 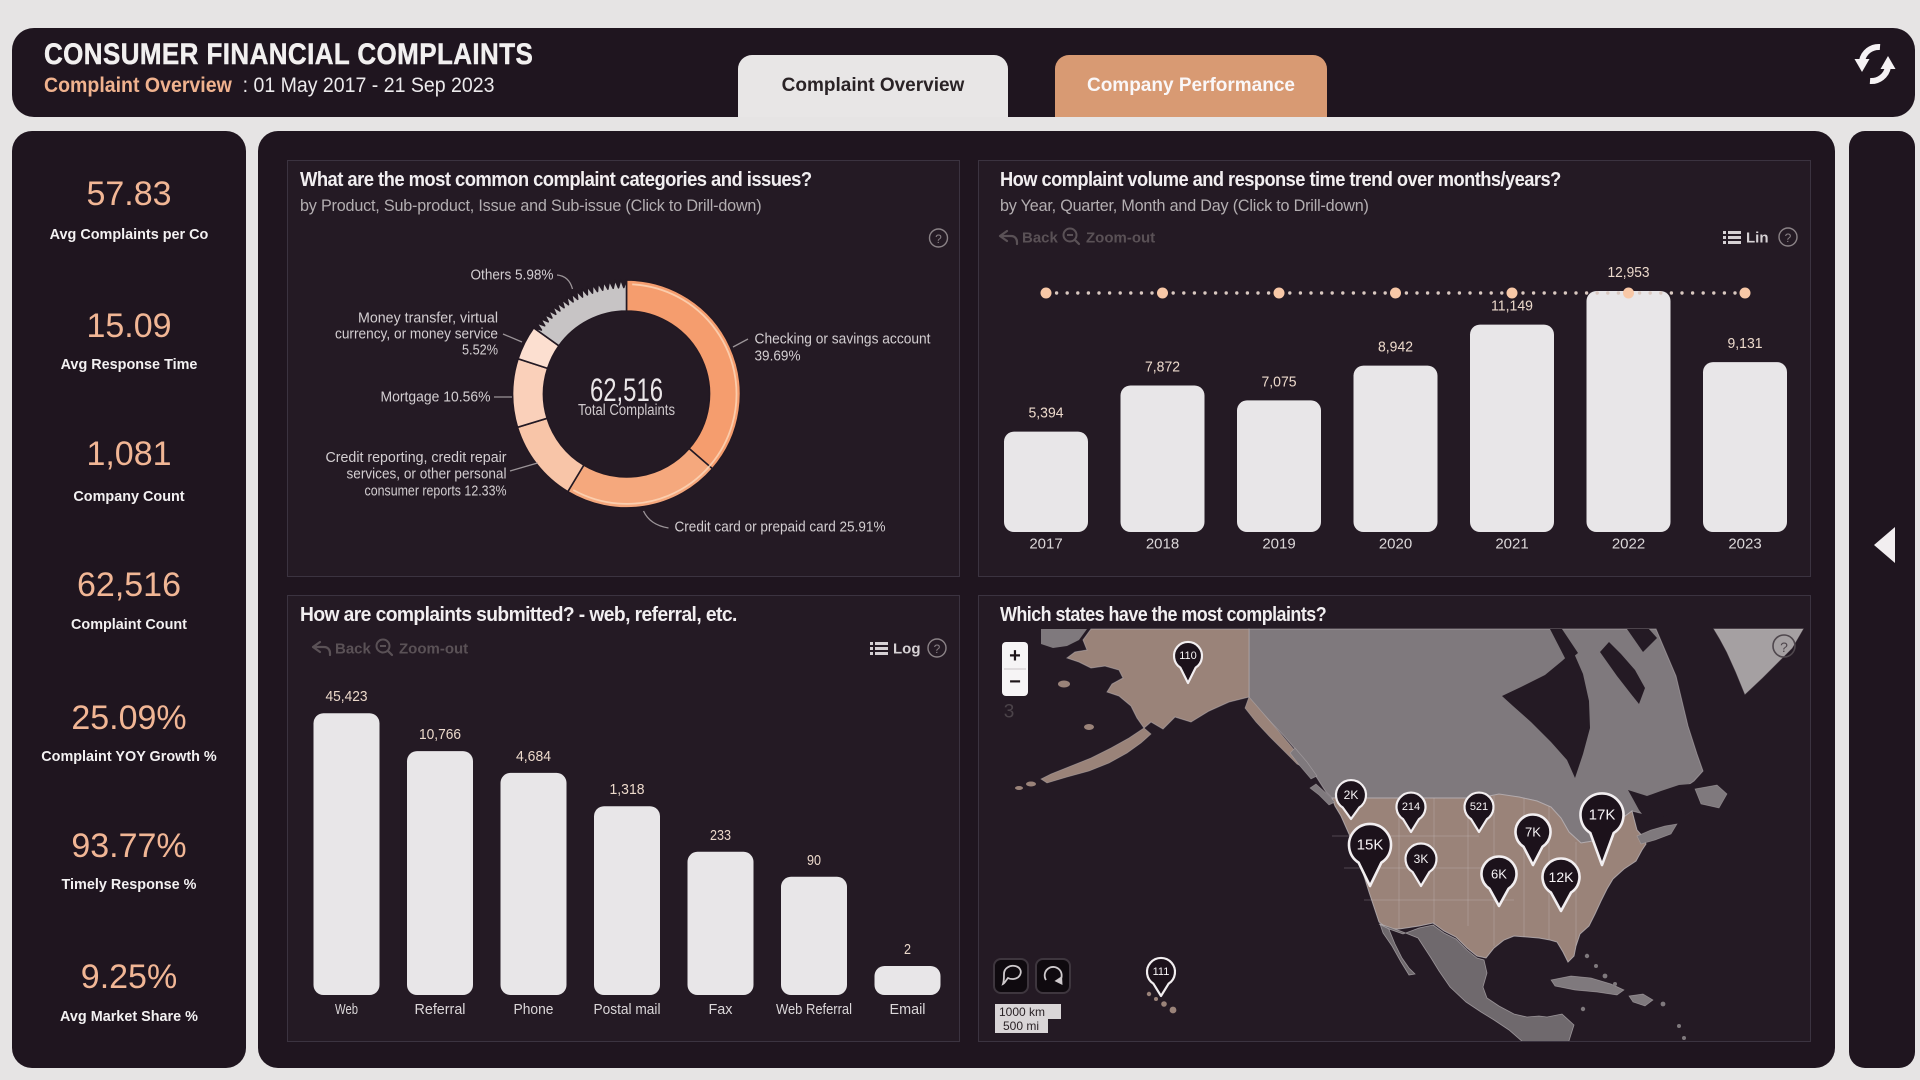 What do you see at coordinates (480, 350) in the screenshot?
I see `svg-text: 5.52%` at bounding box center [480, 350].